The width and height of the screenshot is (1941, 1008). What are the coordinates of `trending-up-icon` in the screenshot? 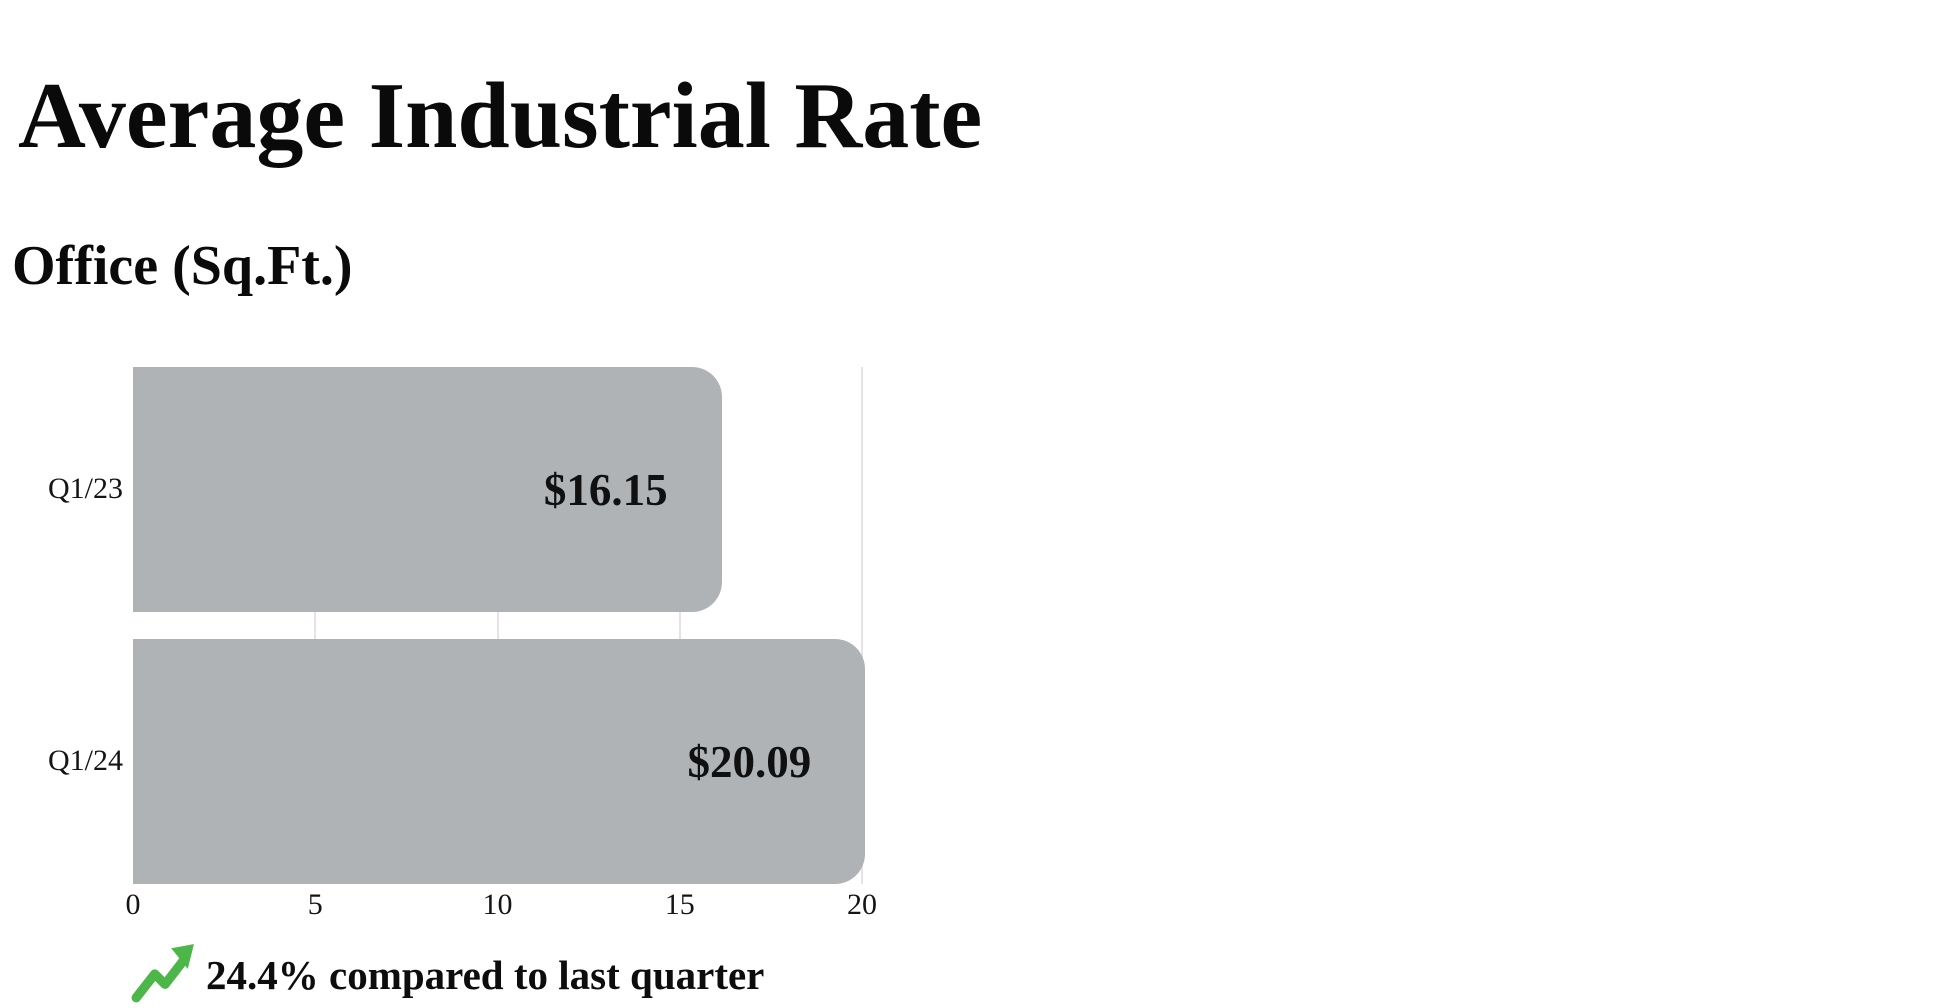 It's located at (162, 973).